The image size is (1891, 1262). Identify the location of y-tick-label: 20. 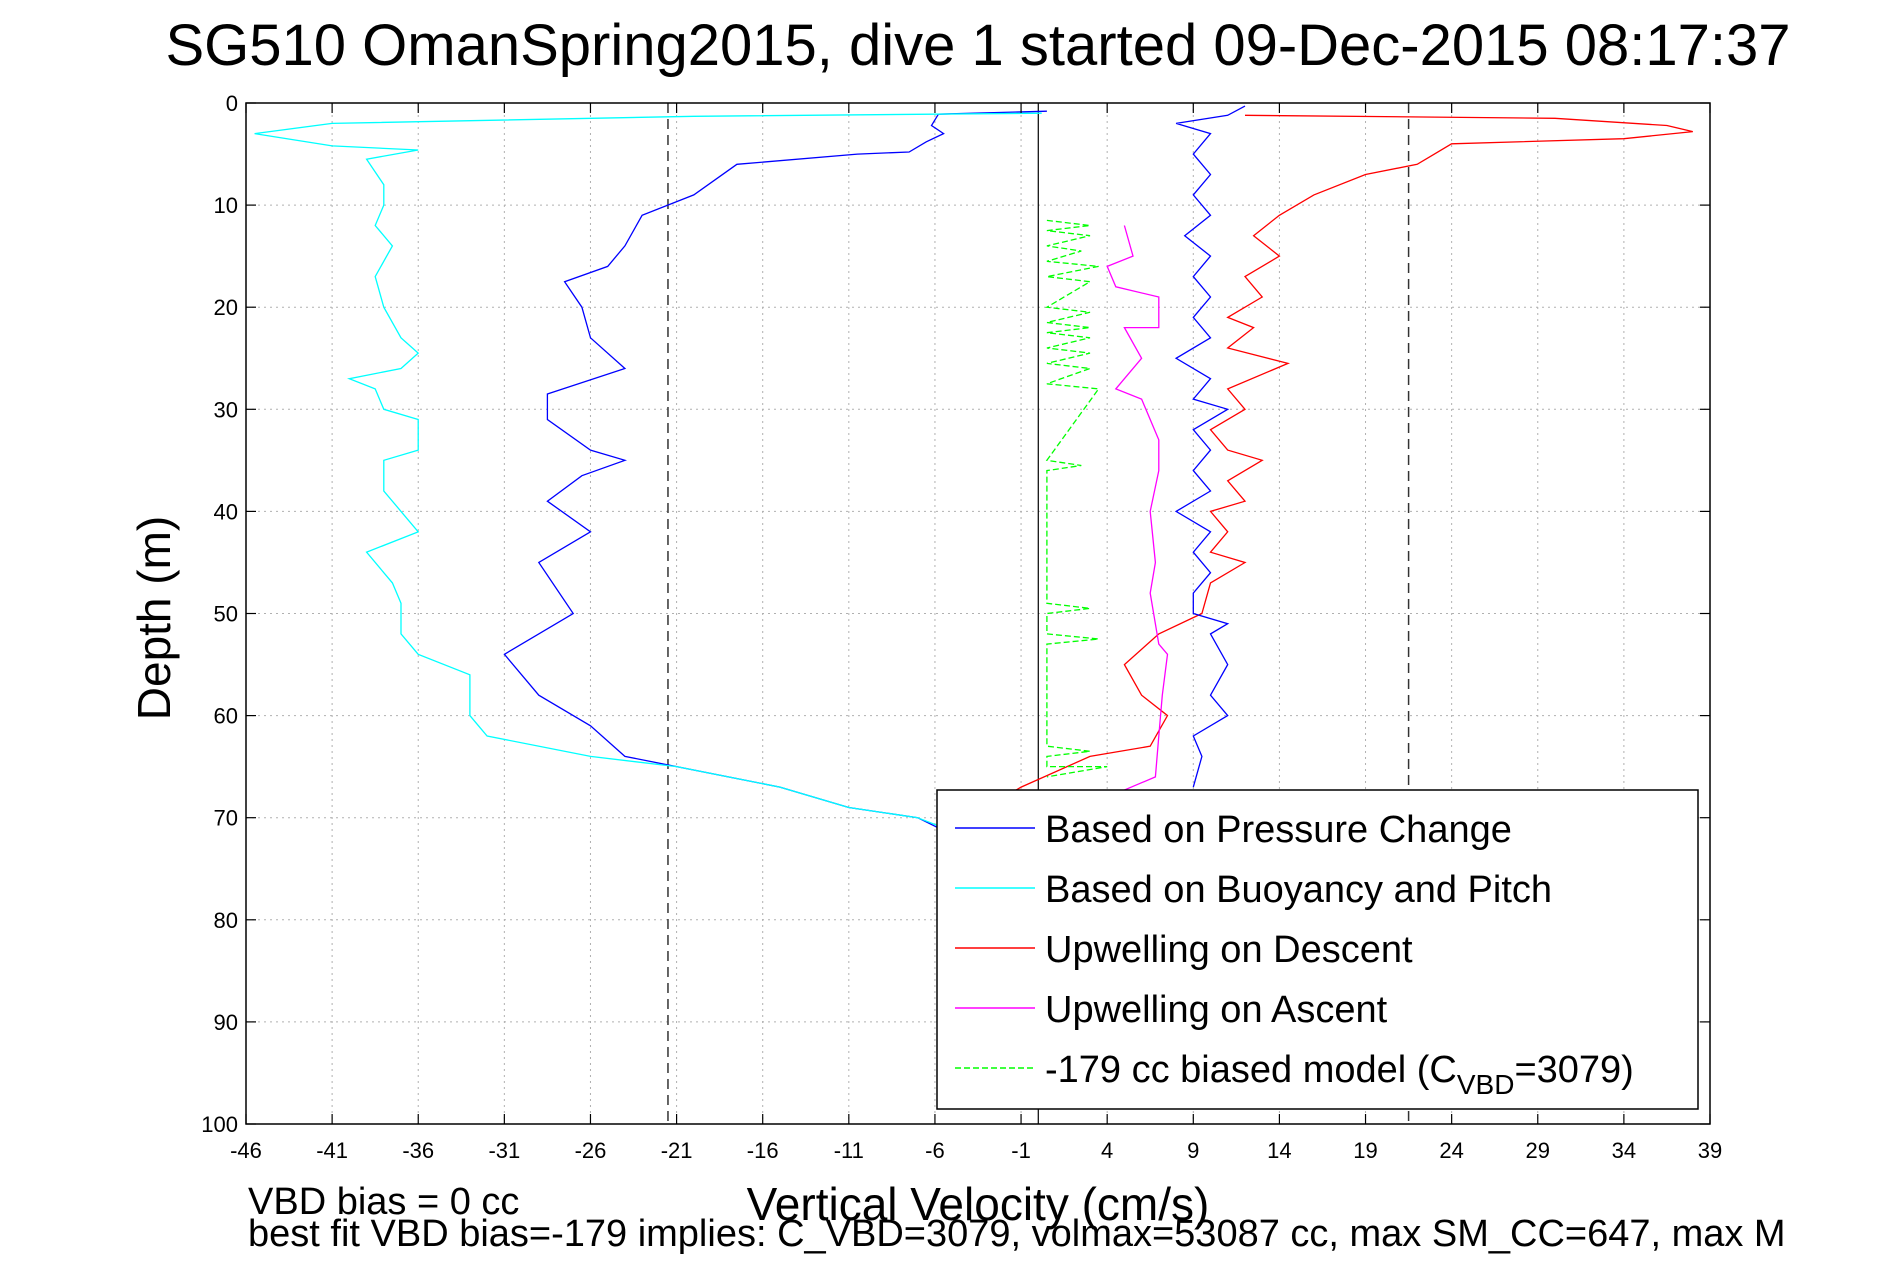
(226, 307).